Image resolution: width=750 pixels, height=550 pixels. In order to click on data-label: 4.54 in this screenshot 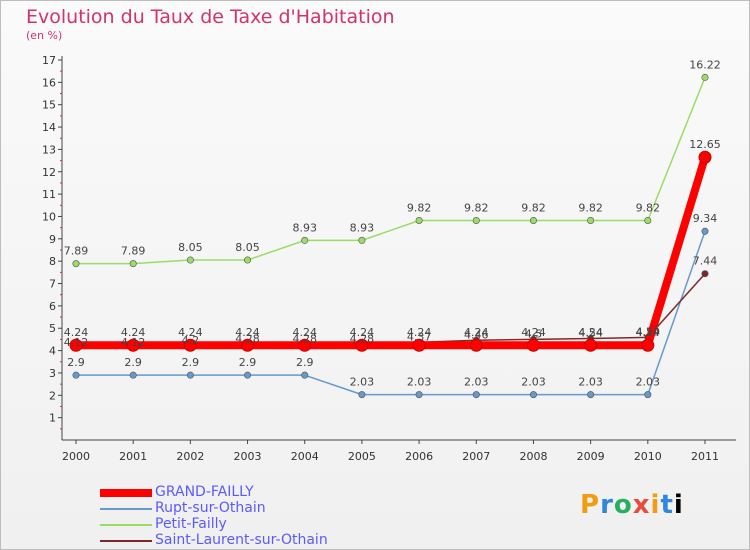, I will do `click(590, 333)`.